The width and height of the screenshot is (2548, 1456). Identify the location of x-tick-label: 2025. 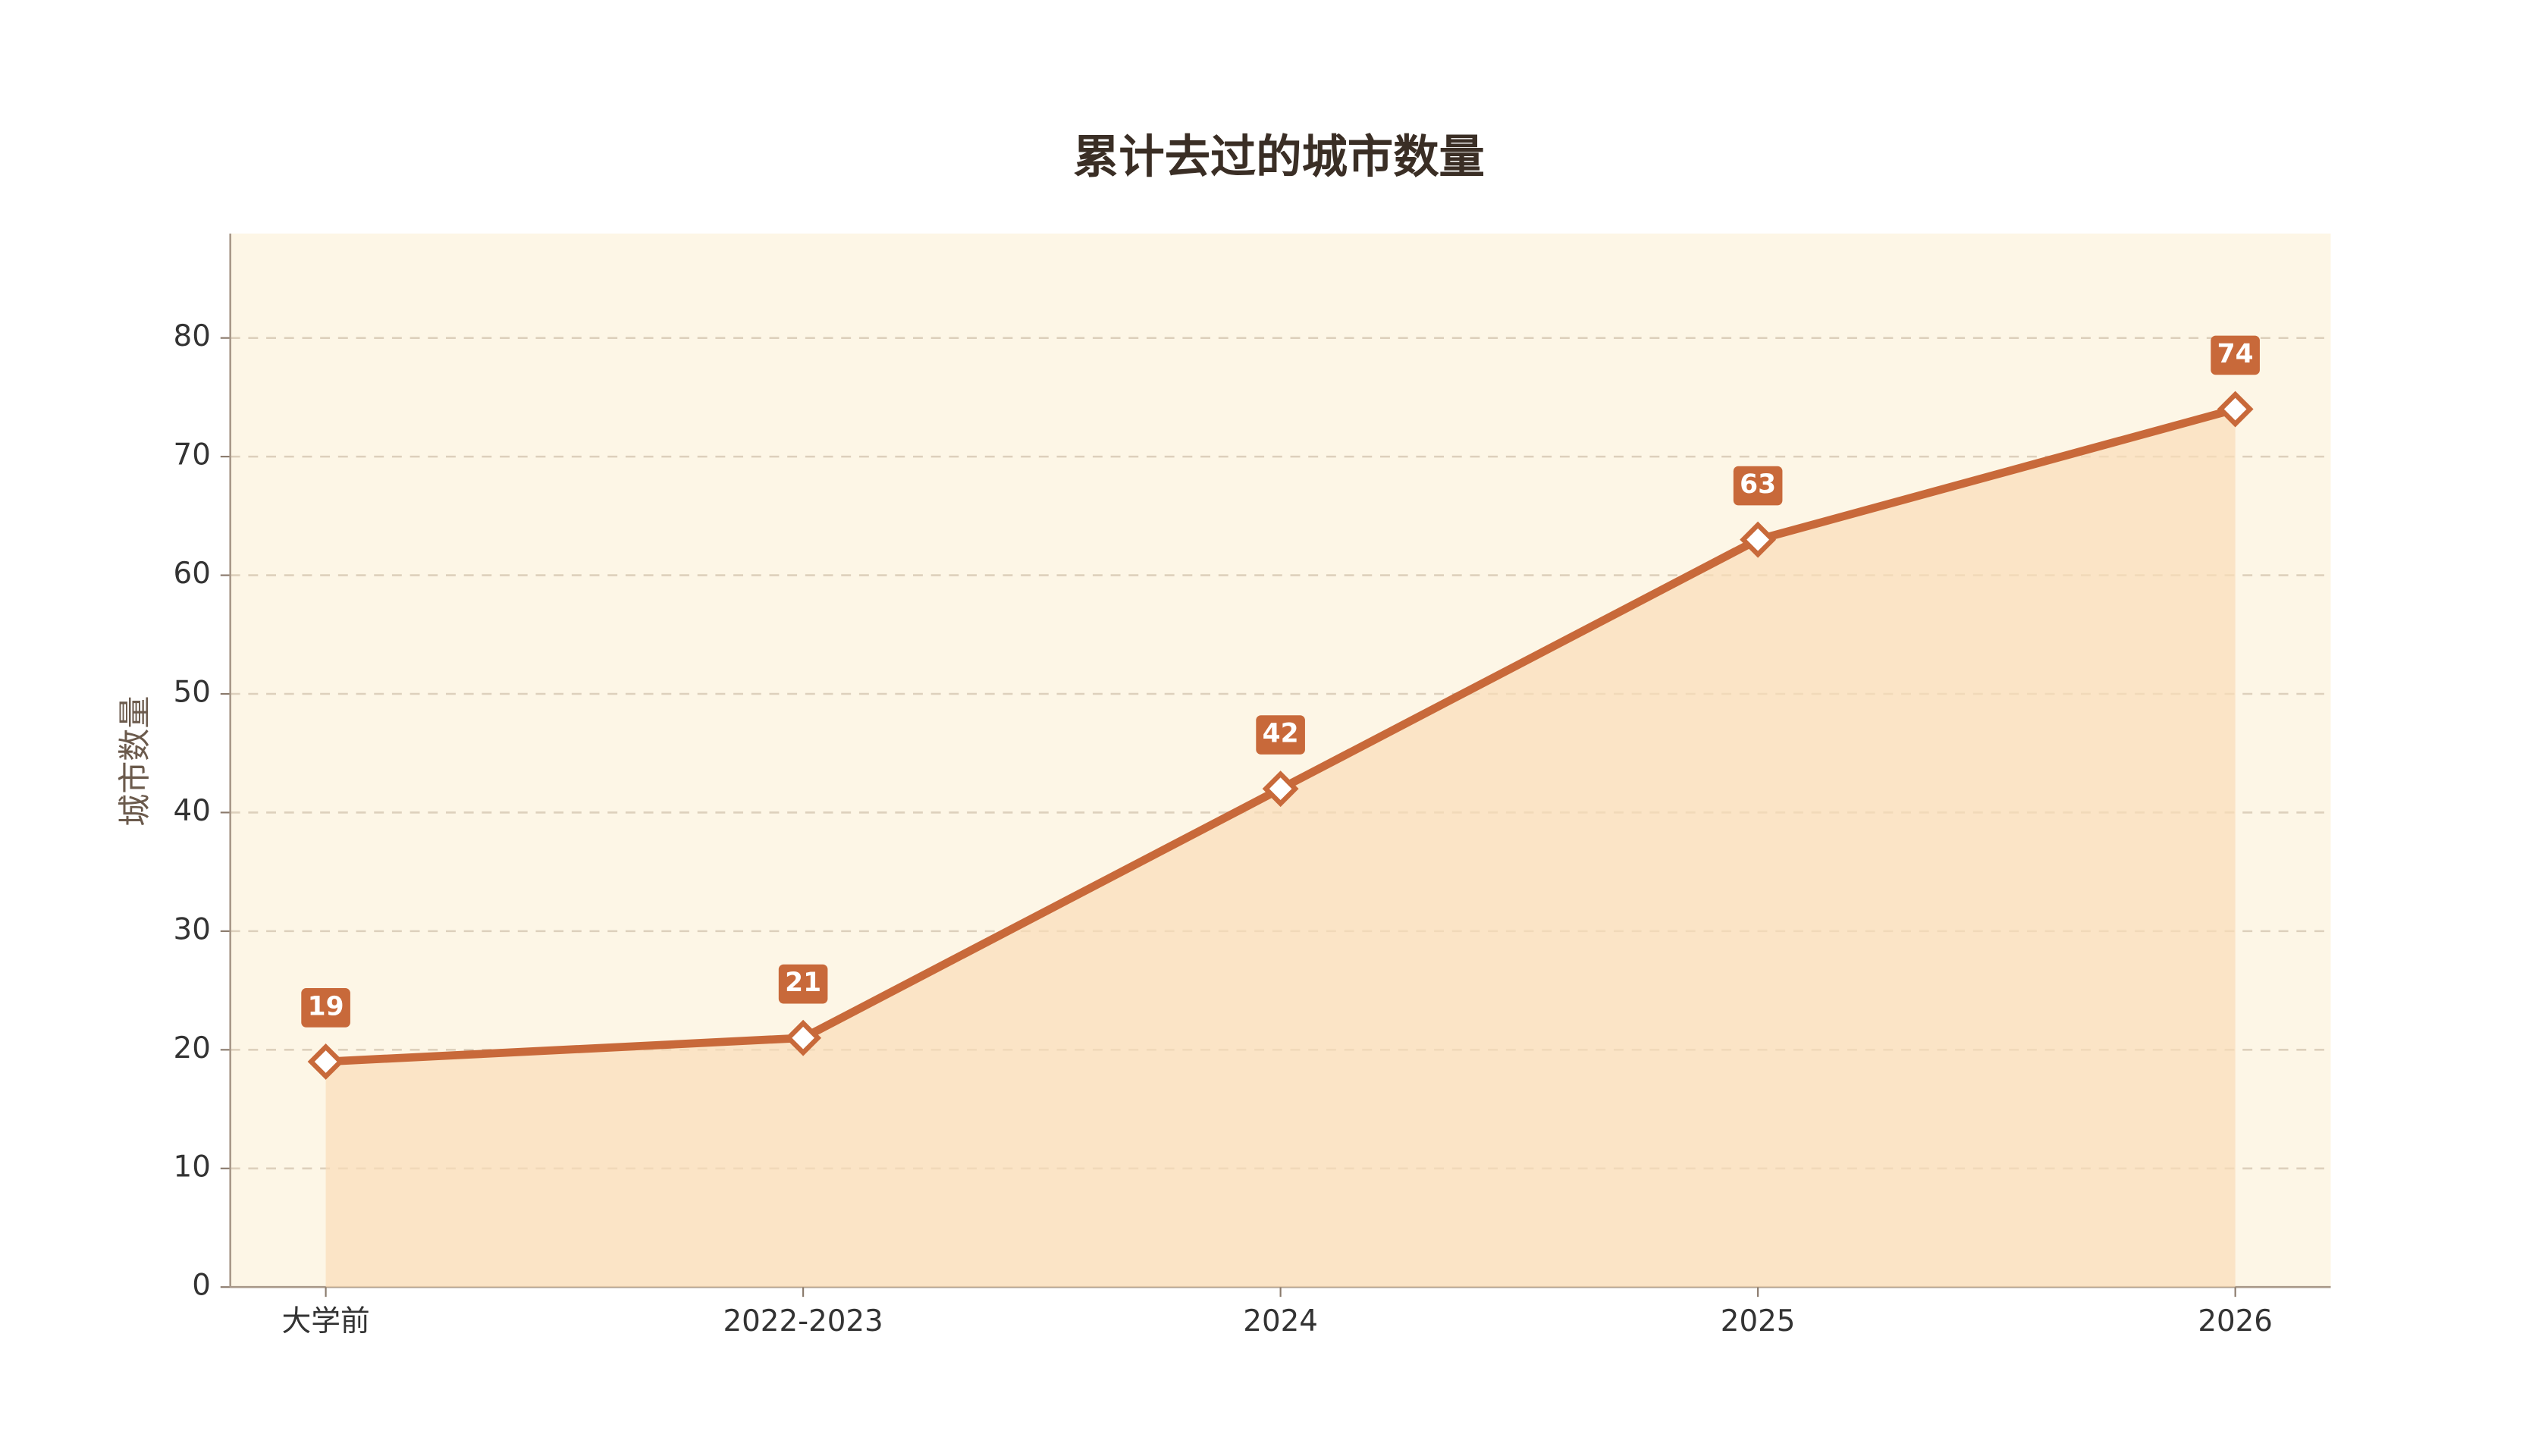
(1758, 1321).